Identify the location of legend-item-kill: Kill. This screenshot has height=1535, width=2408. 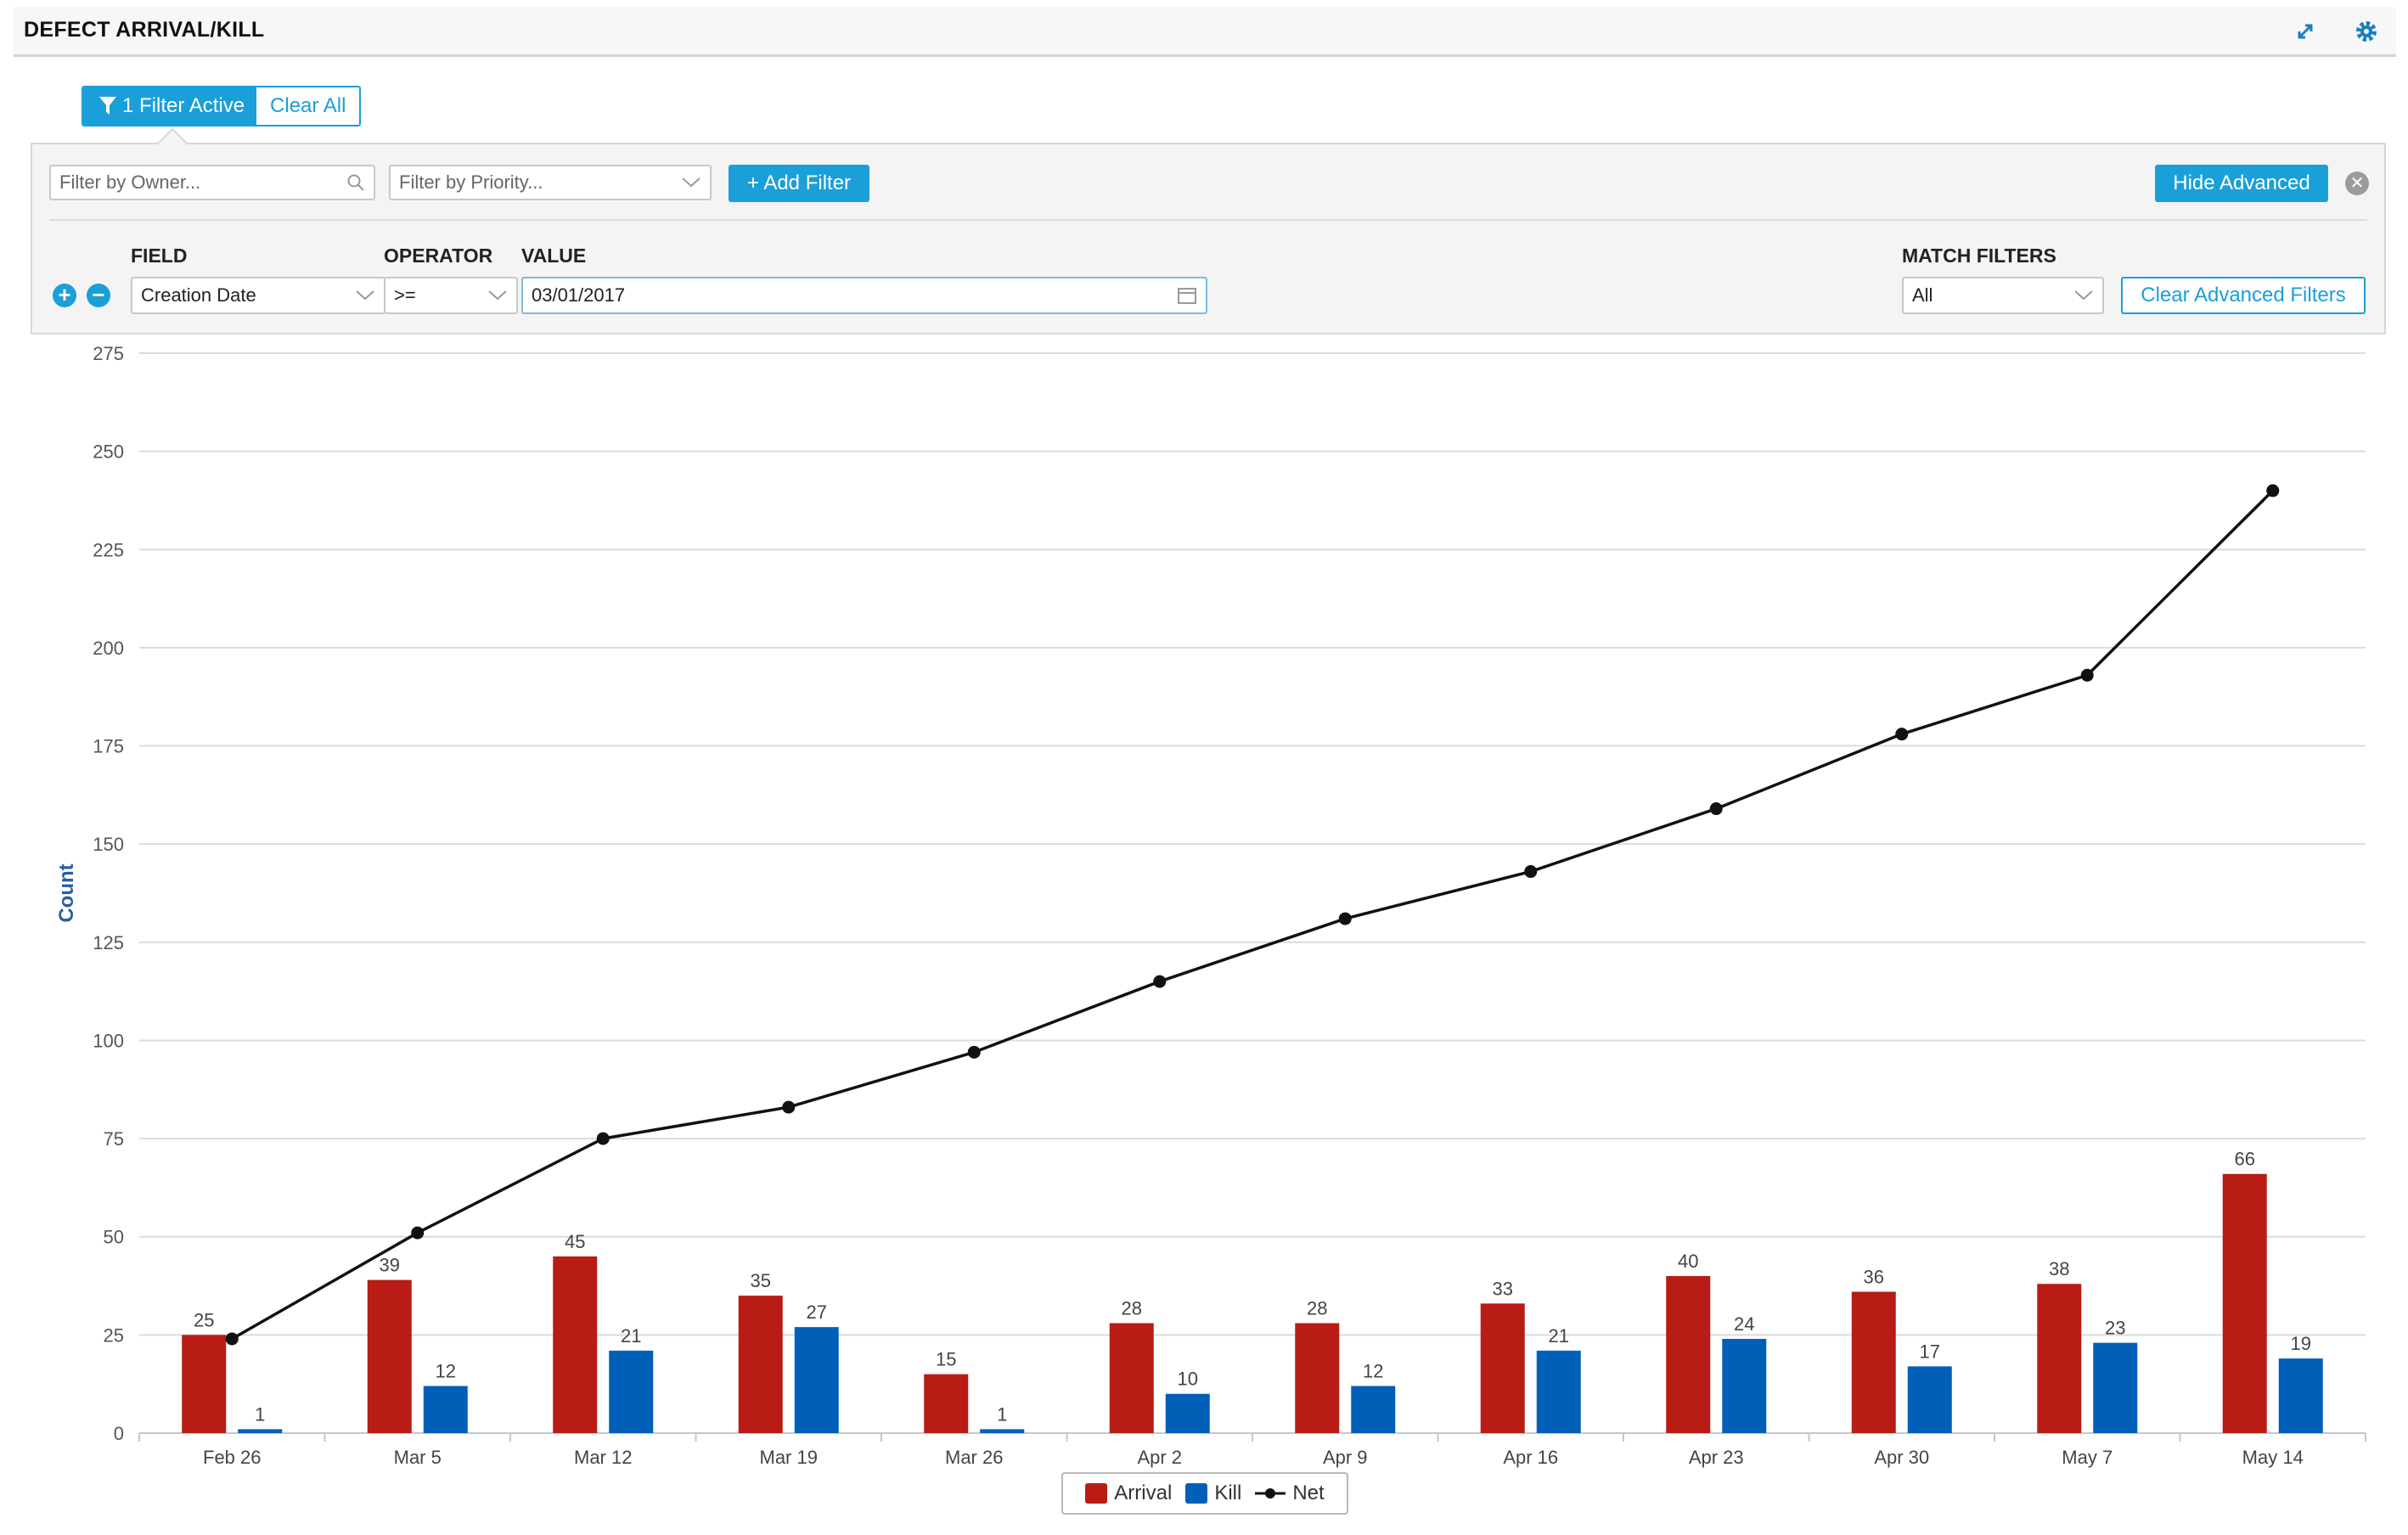
(1213, 1493).